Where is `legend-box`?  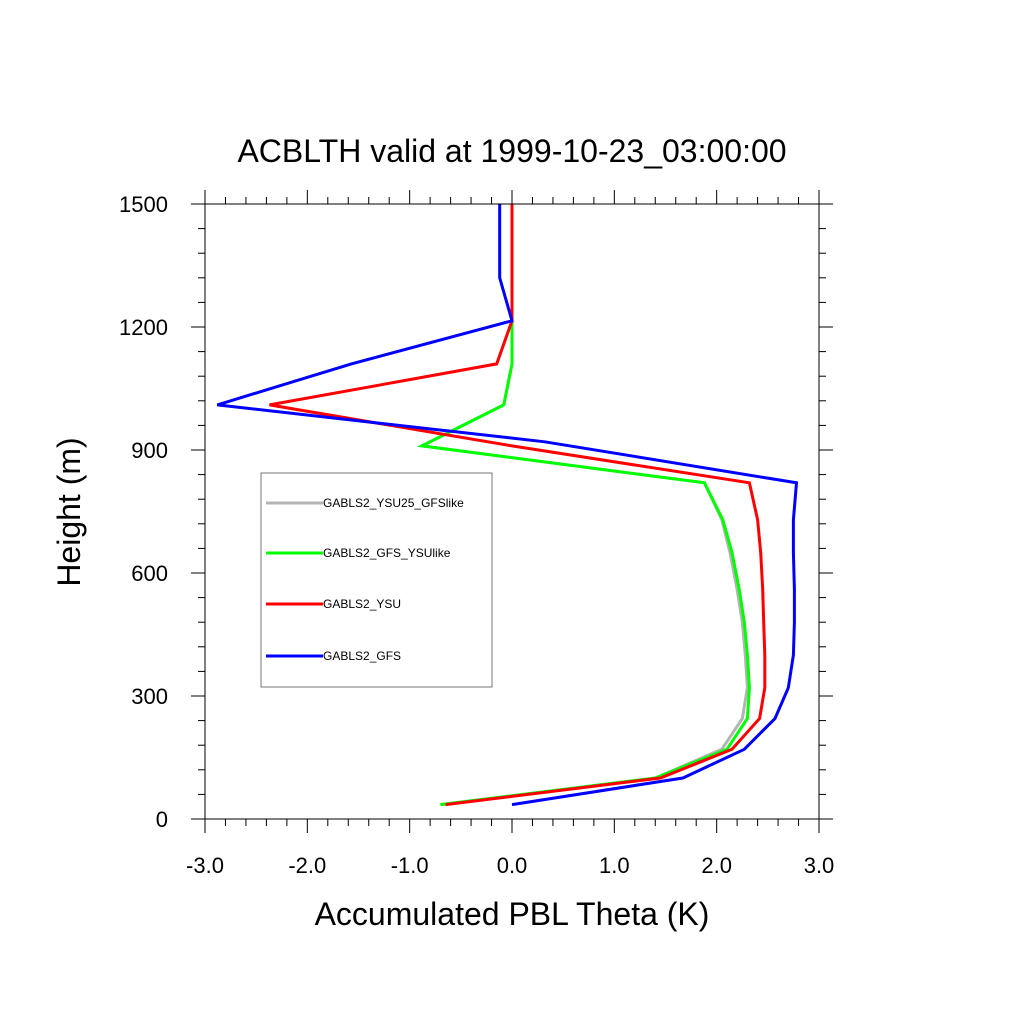
legend-box is located at coordinates (376, 580).